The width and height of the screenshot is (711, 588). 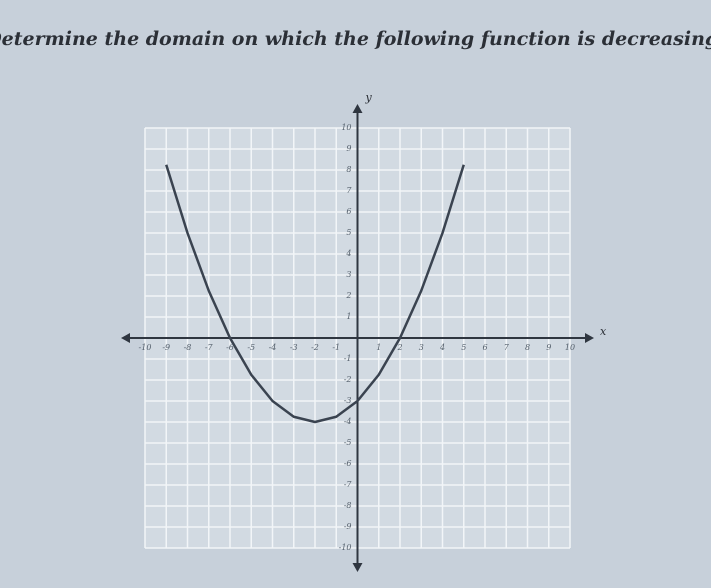 I want to click on x-tick-label: -1, so click(x=336, y=347).